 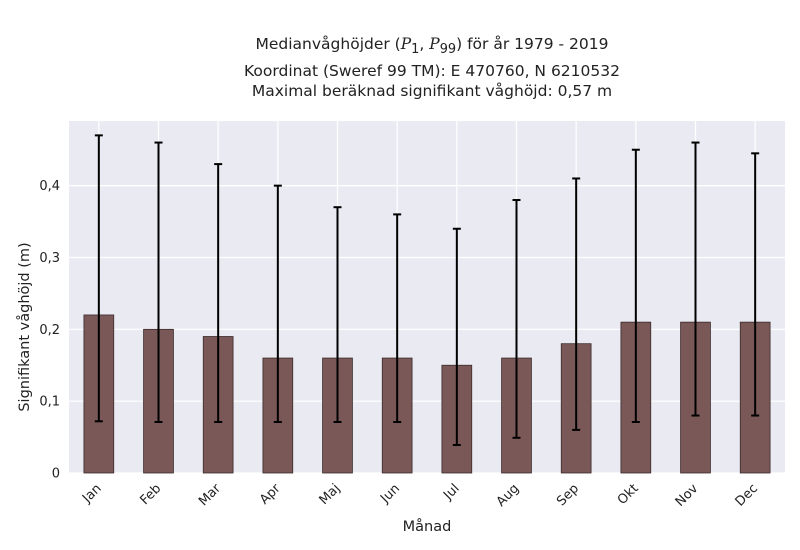 I want to click on x-tick-label: Mar, so click(x=210, y=495).